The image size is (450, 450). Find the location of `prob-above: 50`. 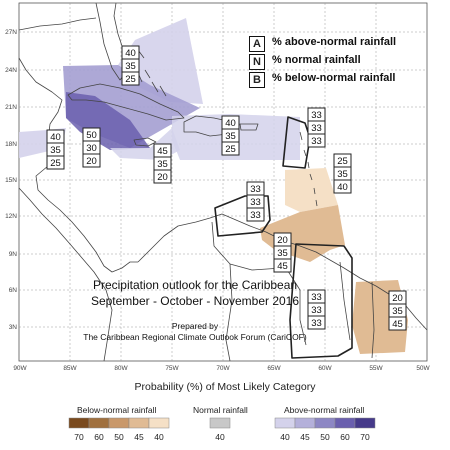

prob-above: 50 is located at coordinates (91, 135).